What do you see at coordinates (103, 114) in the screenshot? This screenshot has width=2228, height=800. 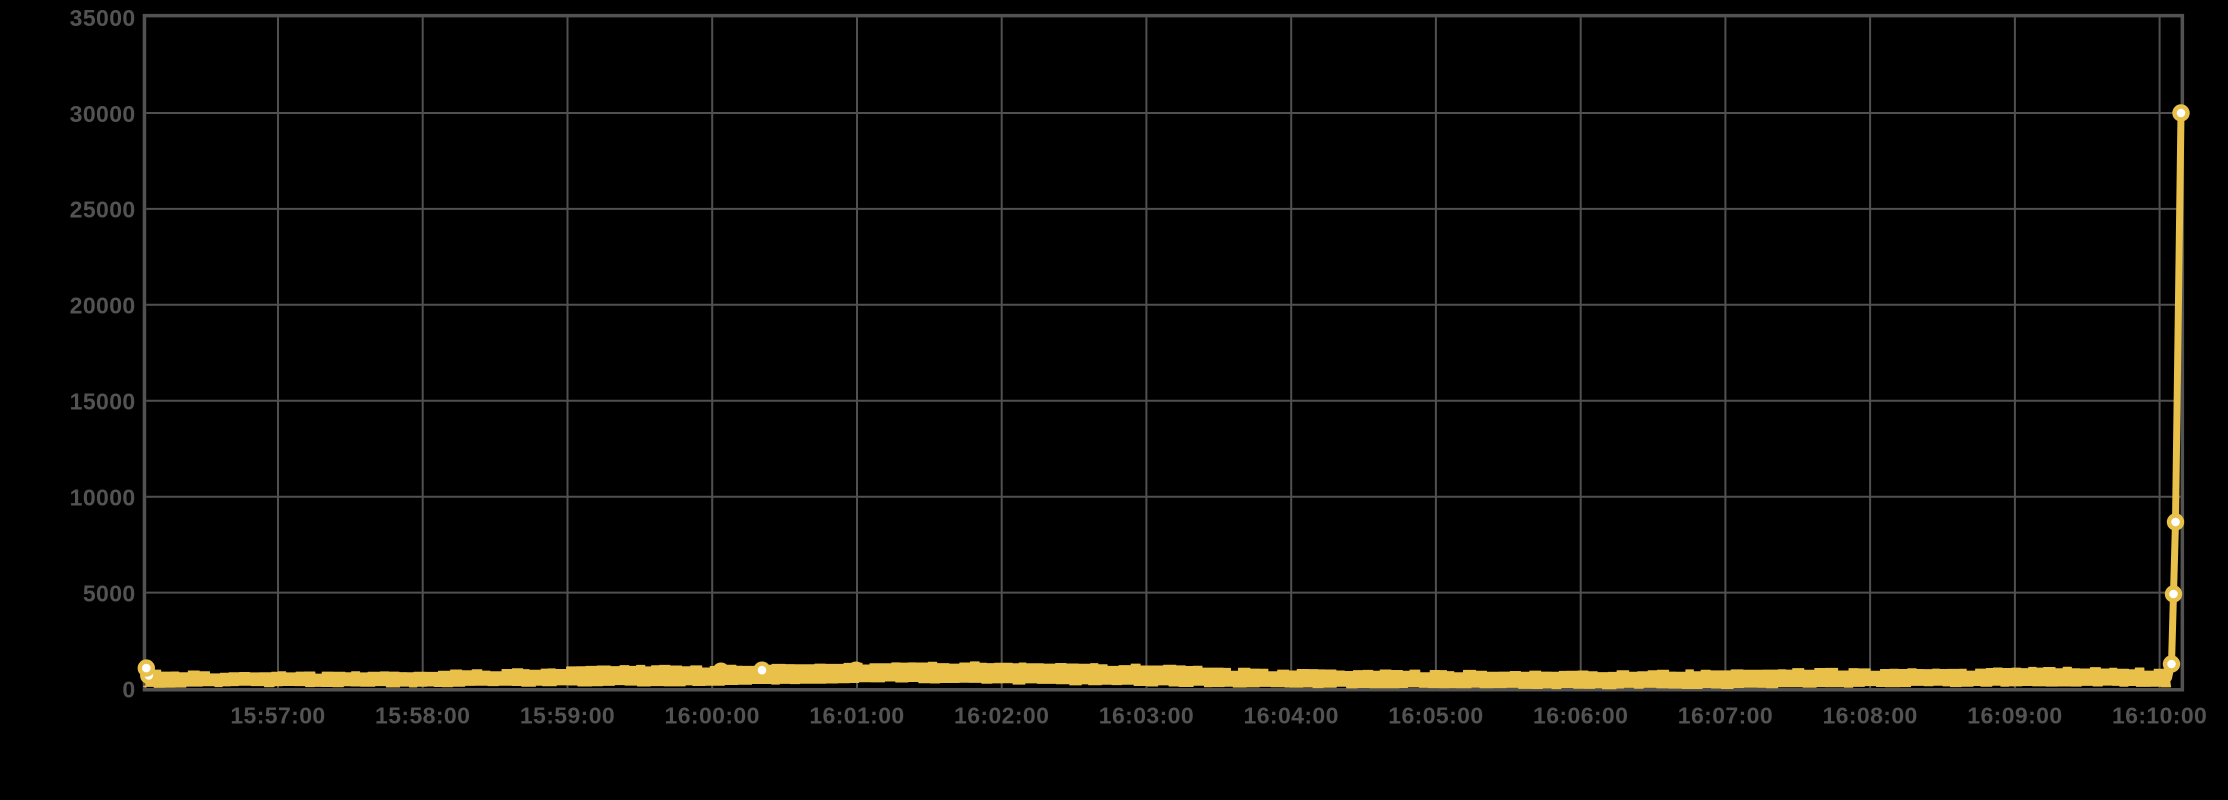 I see `svg-text: 30000` at bounding box center [103, 114].